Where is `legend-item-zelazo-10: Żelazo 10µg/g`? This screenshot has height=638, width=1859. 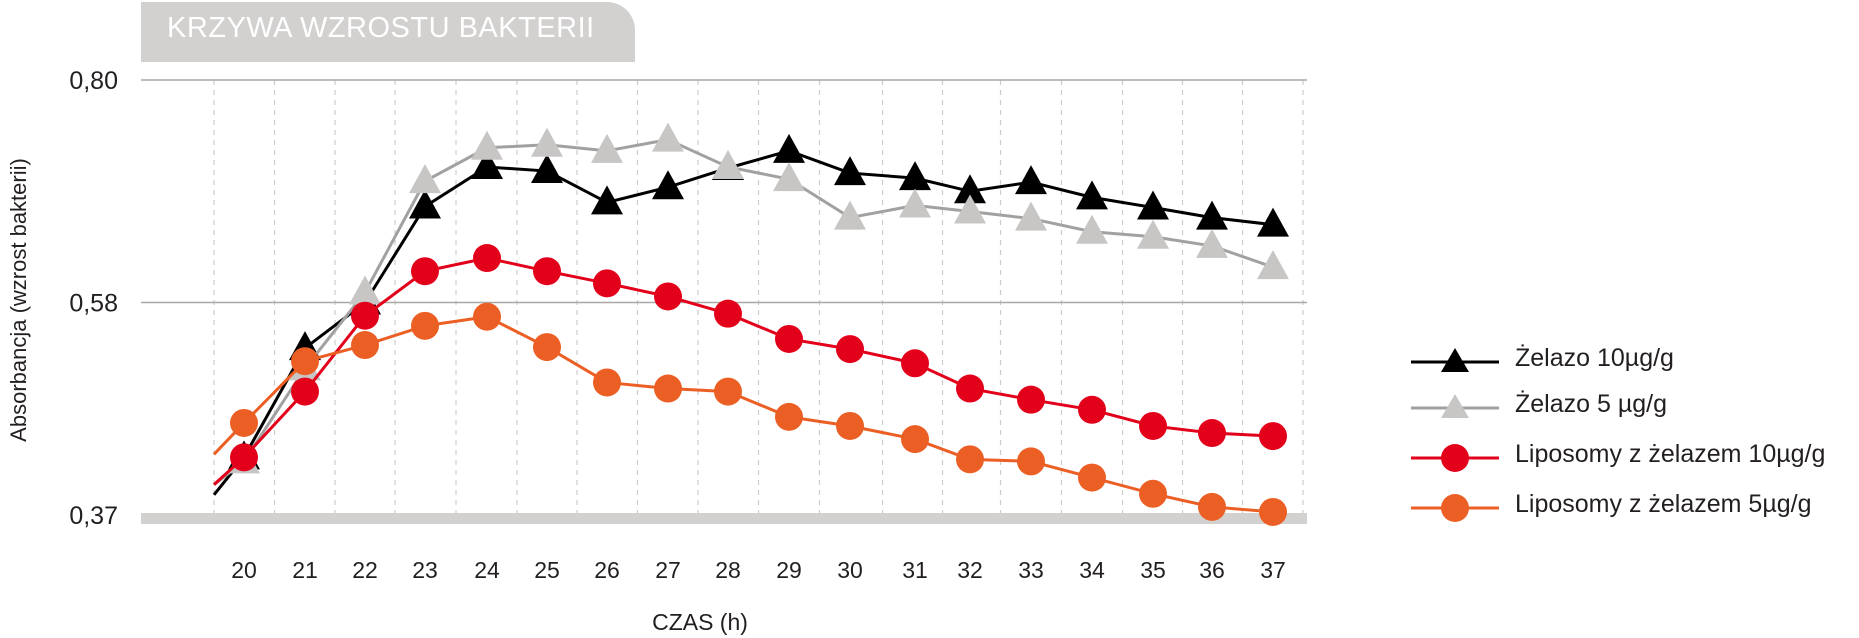
legend-item-zelazo-10: Żelazo 10µg/g is located at coordinates (1630, 360).